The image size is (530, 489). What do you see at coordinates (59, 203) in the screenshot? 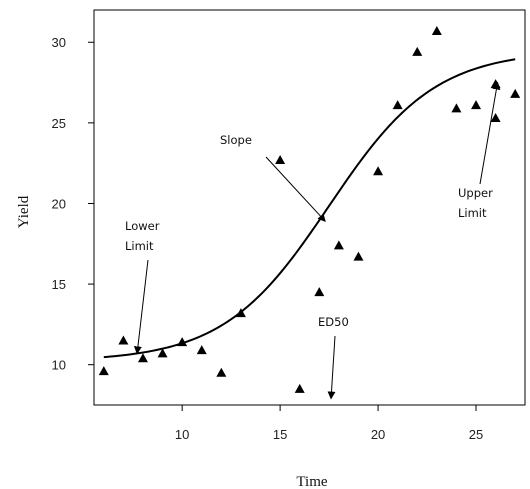
I see `y-tick-label-20: 20` at bounding box center [59, 203].